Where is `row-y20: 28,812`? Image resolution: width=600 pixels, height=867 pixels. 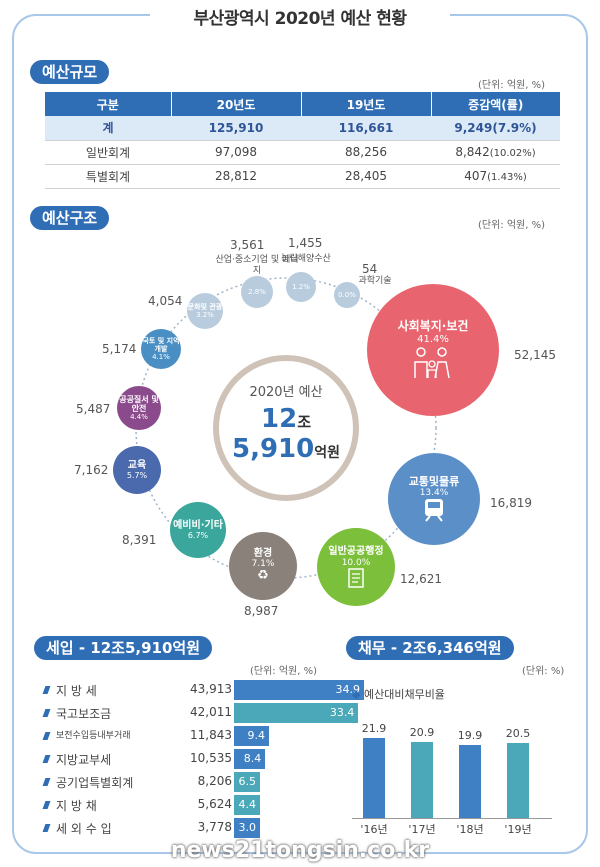
row-y20: 28,812 is located at coordinates (236, 176).